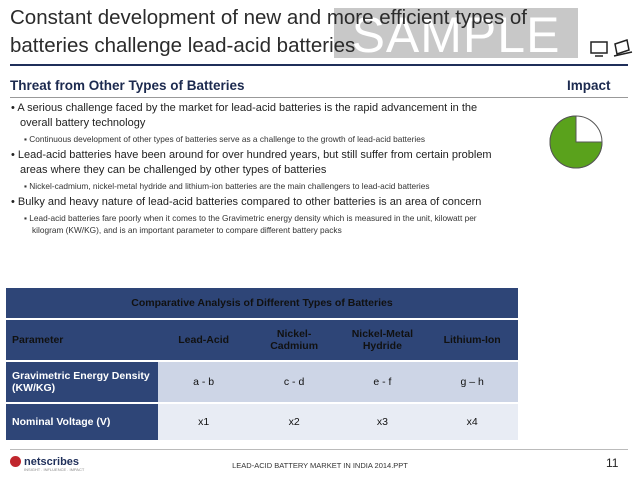 This screenshot has width=638, height=479. What do you see at coordinates (382, 340) in the screenshot?
I see `header-nickel-metal-hydride: Nickel-Metal Hydride` at bounding box center [382, 340].